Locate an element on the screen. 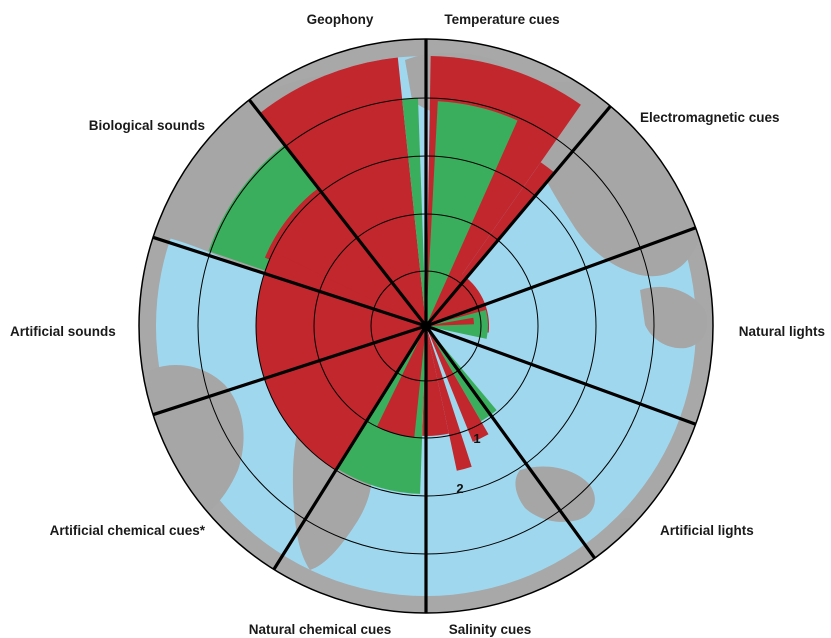 The height and width of the screenshot is (638, 831). wedge-natural-chemical-green is located at coordinates (381, 410).